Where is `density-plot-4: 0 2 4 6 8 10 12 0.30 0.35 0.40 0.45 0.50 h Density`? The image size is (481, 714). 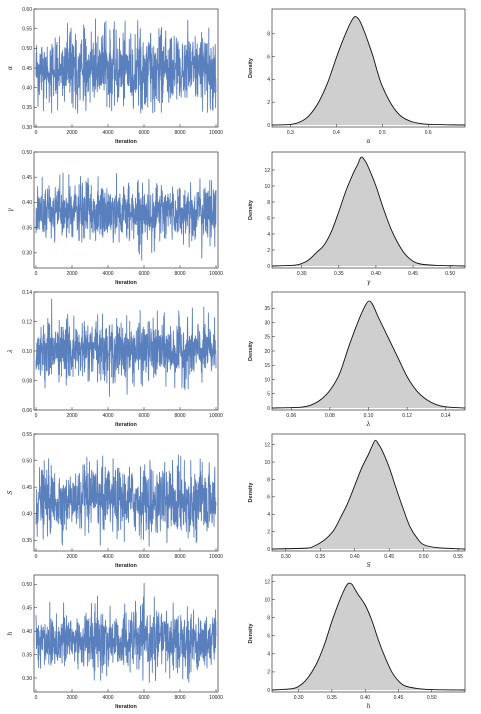
density-plot-4: 0 2 4 6 8 10 12 0.30 0.35 0.40 0.45 0.50 h Density is located at coordinates (357, 642).